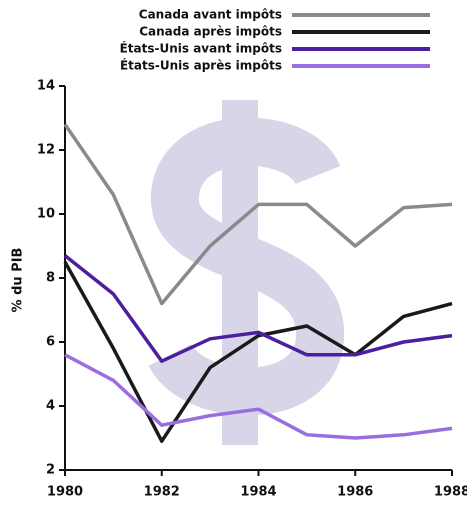  What do you see at coordinates (201, 65) in the screenshot?
I see `legend-label: États-Unis après impôts` at bounding box center [201, 65].